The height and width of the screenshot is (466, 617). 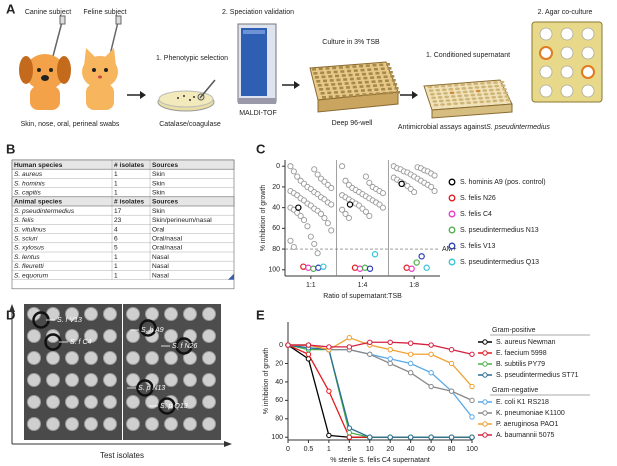 I want to click on table-cell: S. aureus, so click(x=28, y=174).